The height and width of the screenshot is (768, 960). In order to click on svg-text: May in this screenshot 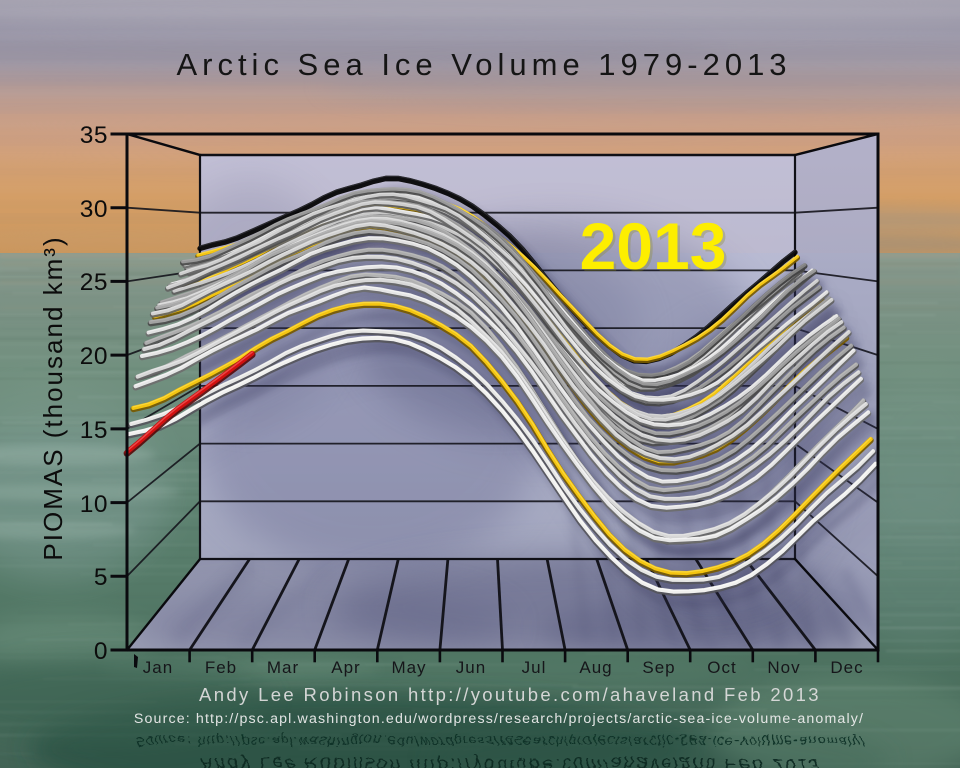, I will do `click(408, 667)`.